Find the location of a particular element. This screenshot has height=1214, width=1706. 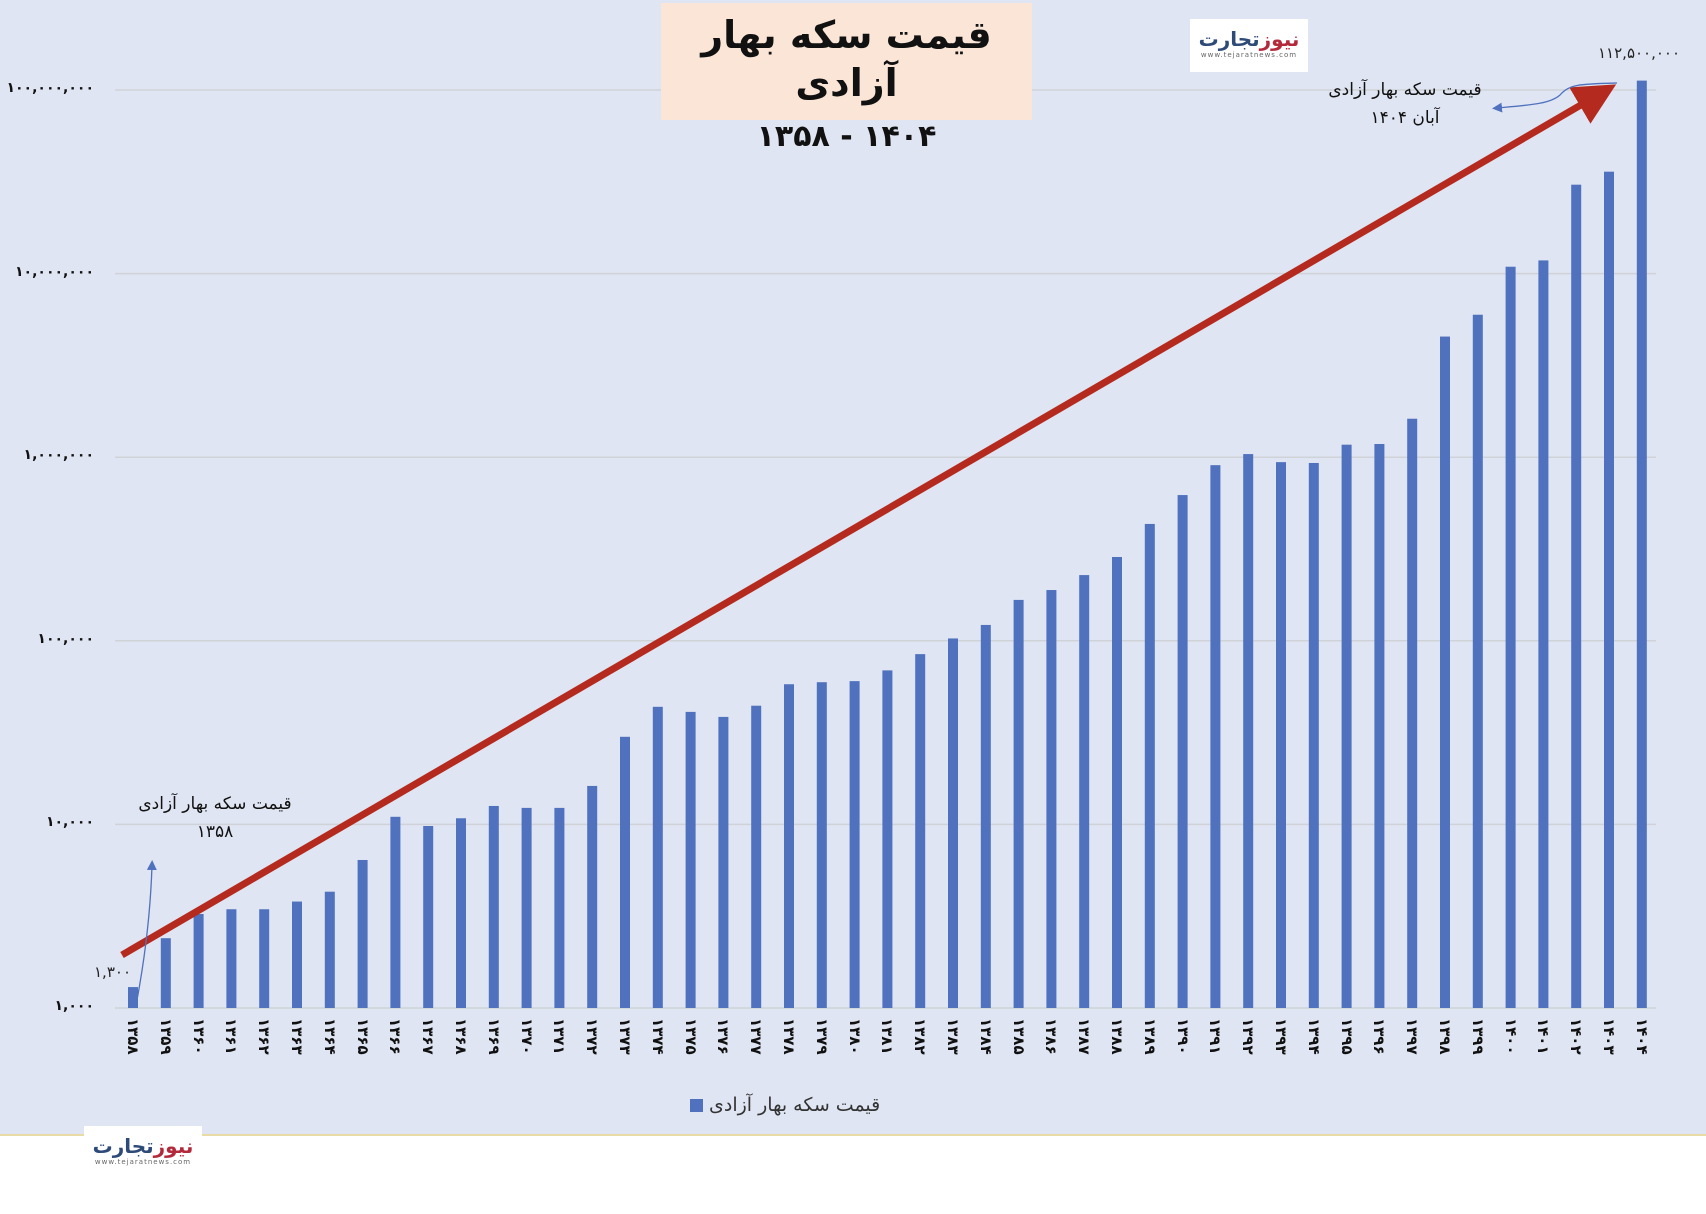

x-tick-label: ۱۳۸۲ is located at coordinates (920, 1036).